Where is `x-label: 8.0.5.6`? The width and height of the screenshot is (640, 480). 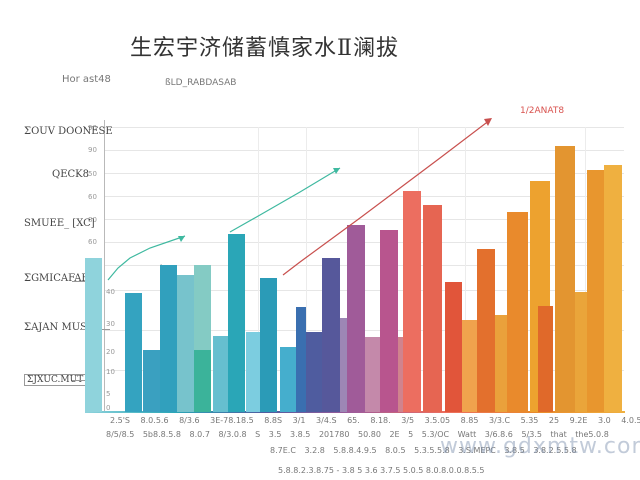
x-label: 8.0.5.6 is located at coordinates (154, 420).